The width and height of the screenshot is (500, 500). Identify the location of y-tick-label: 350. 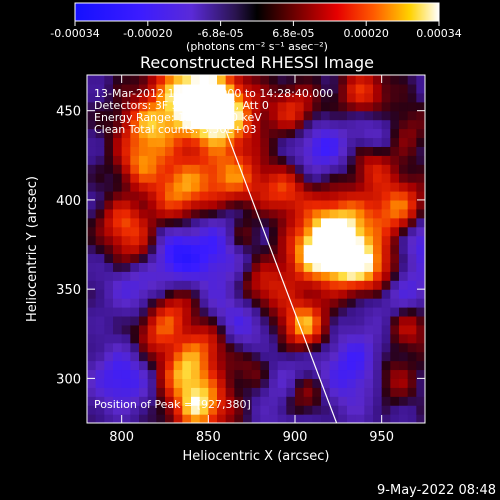
(68, 290).